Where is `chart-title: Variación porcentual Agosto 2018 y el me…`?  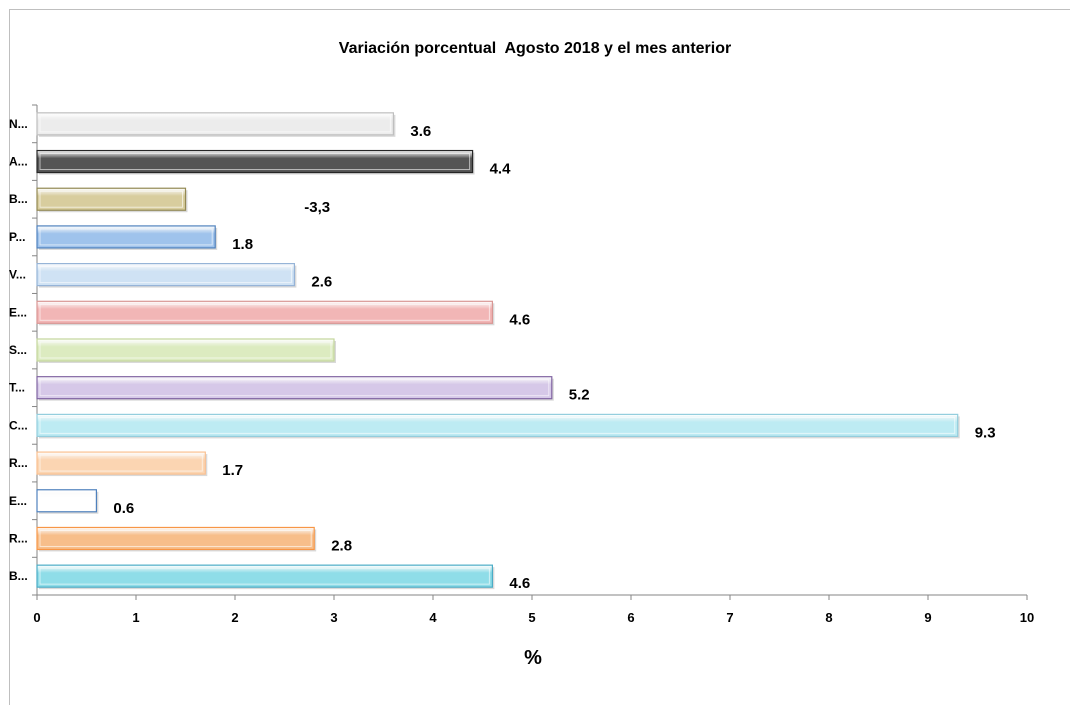
chart-title: Variación porcentual Agosto 2018 y el me… is located at coordinates (535, 48).